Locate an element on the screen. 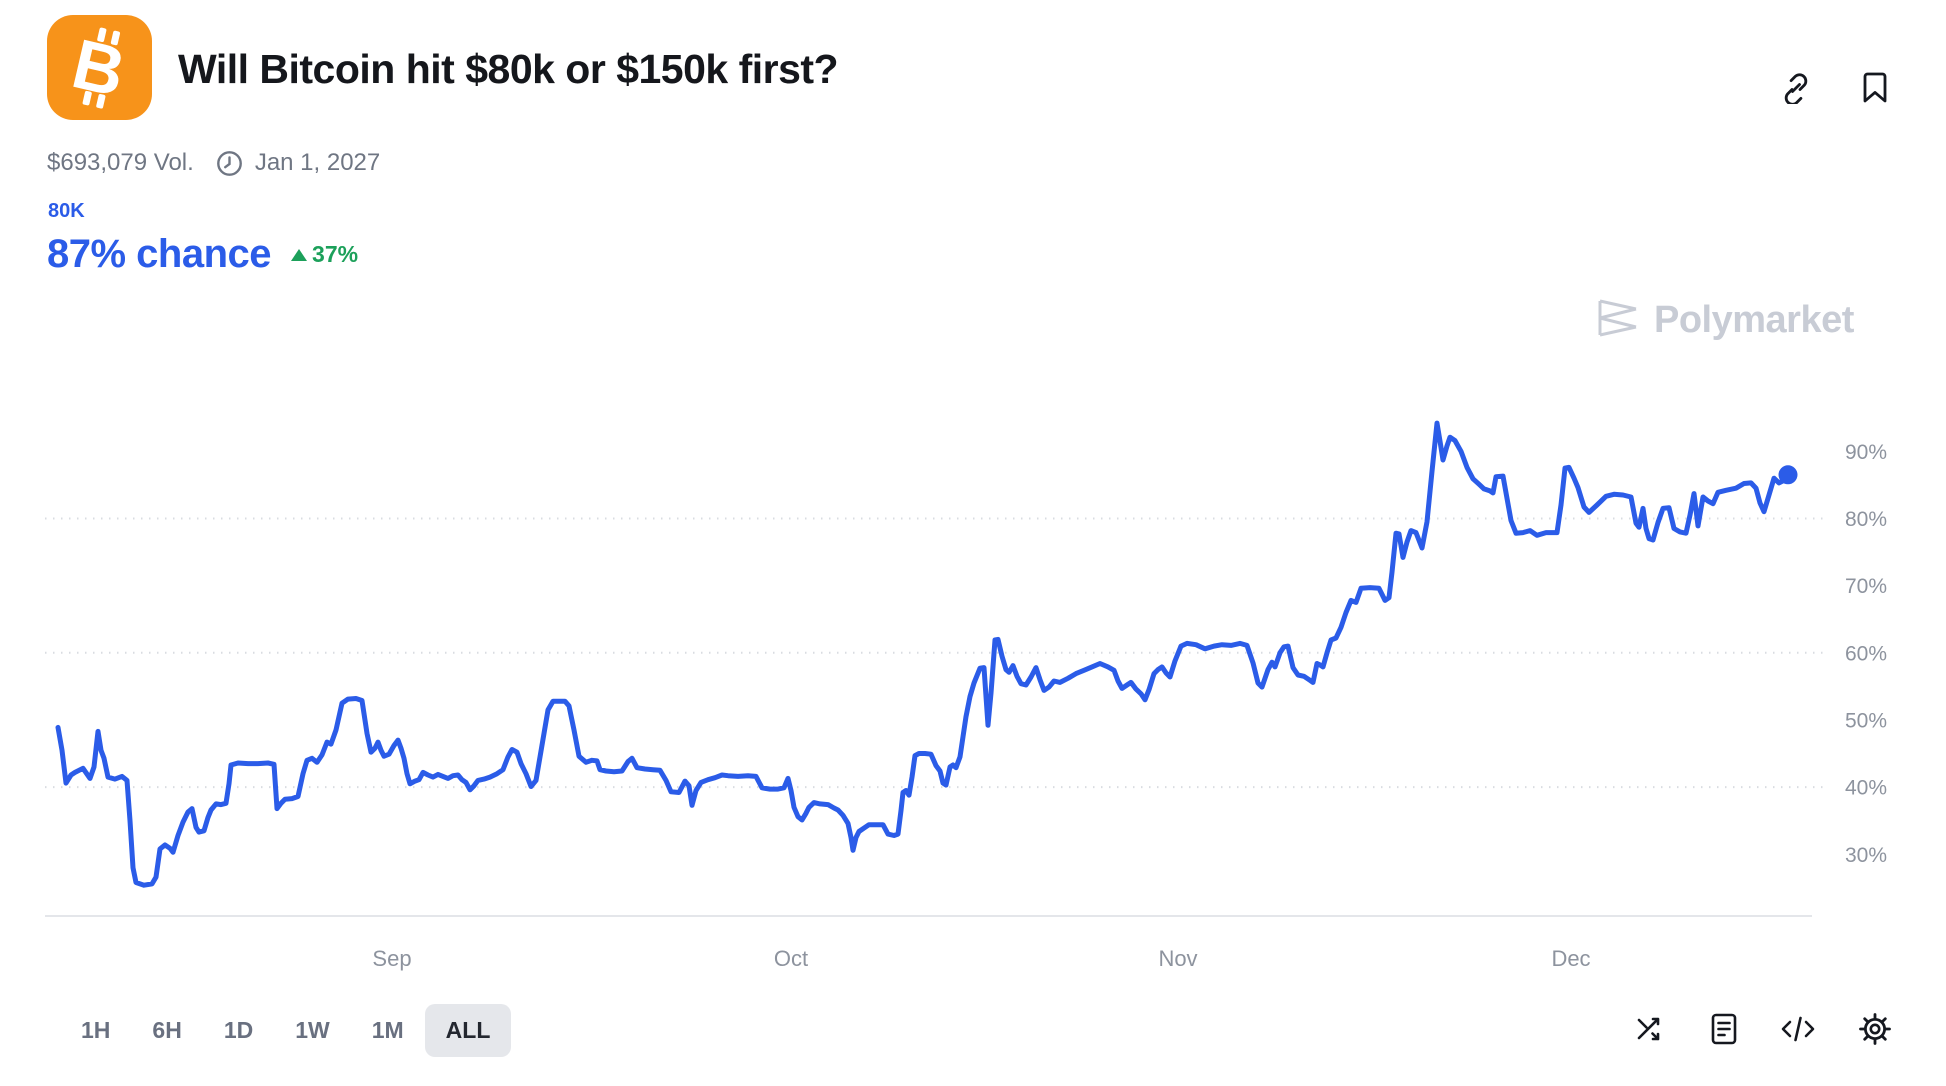 This screenshot has width=1946, height=1086. market-title: Will Bitcoin hit $80k or $150k first? is located at coordinates (508, 69).